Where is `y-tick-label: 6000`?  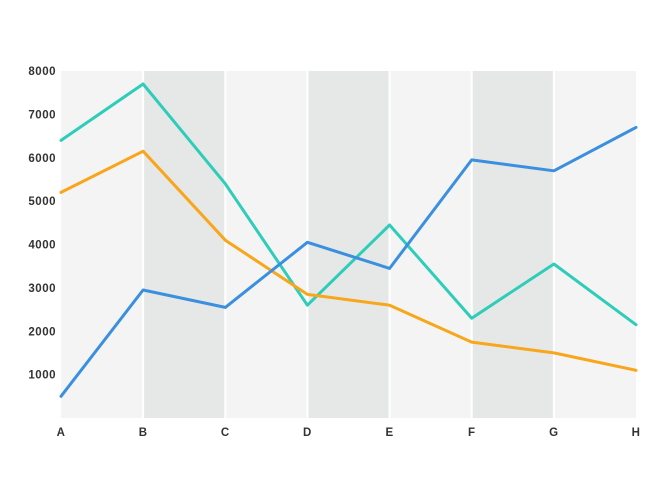 y-tick-label: 6000 is located at coordinates (42, 159).